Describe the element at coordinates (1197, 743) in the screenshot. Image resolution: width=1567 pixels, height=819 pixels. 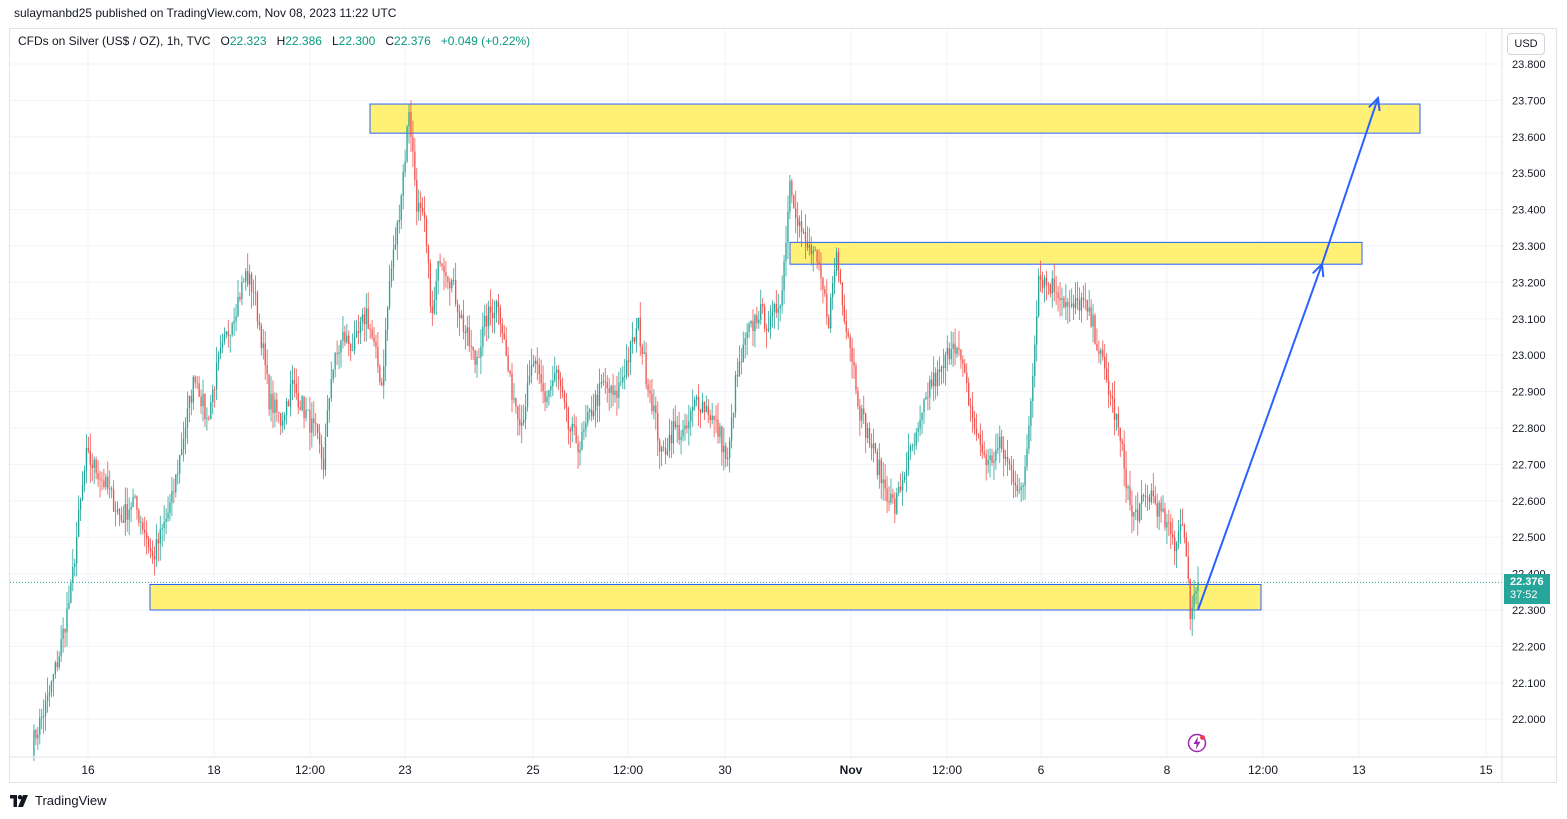
I see `lightning-icon` at that location.